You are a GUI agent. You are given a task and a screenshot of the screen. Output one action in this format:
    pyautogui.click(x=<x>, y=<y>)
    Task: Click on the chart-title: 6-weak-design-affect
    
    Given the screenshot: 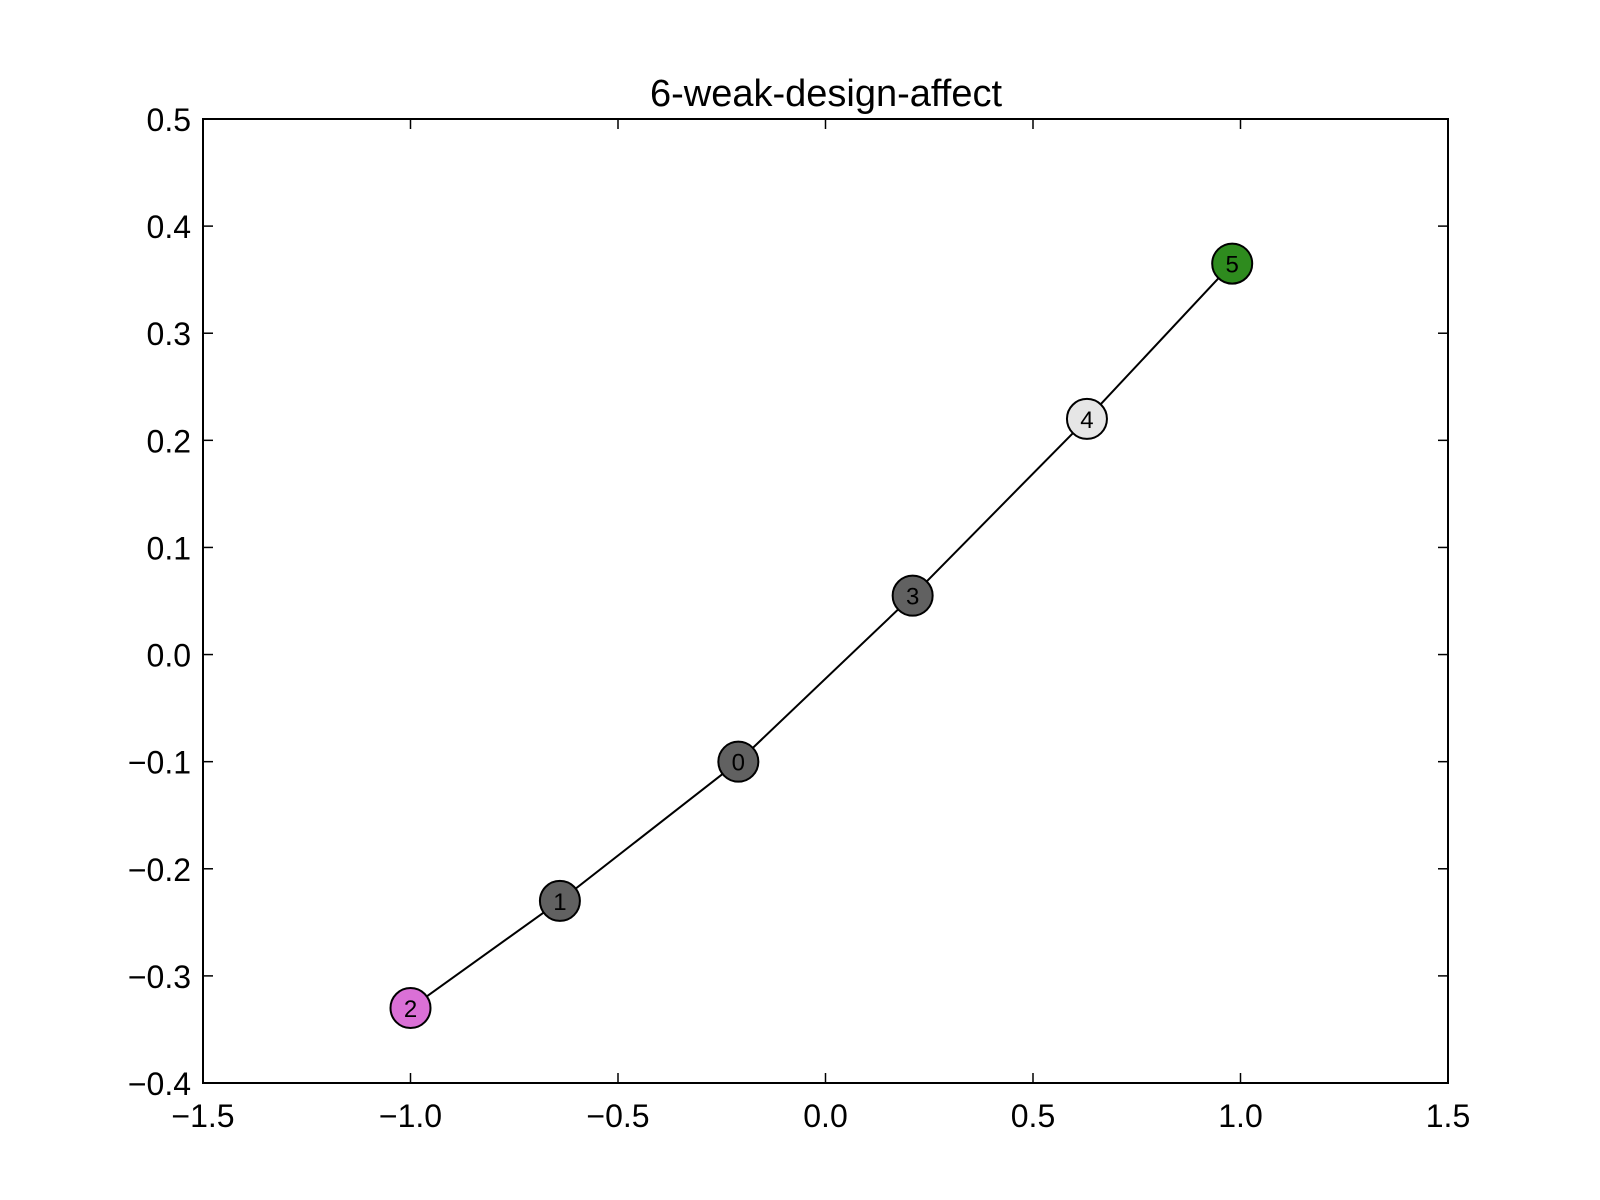 What is the action you would take?
    pyautogui.click(x=826, y=94)
    